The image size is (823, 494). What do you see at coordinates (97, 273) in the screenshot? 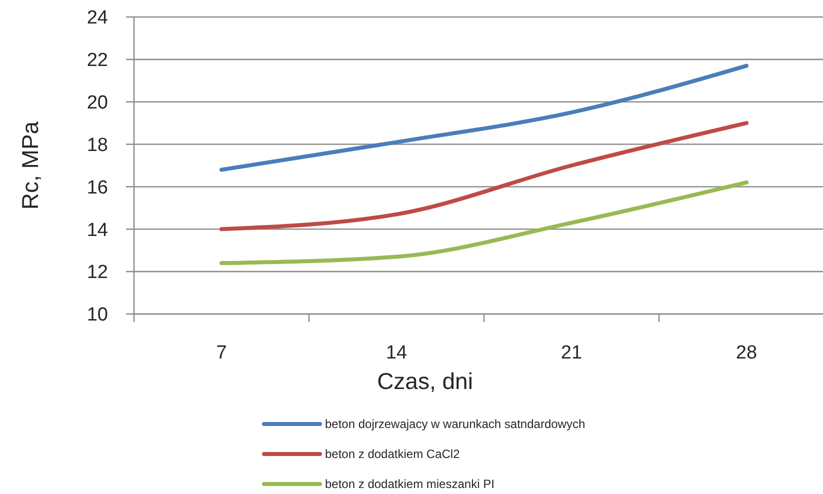
I see `y-tick-label: 12` at bounding box center [97, 273].